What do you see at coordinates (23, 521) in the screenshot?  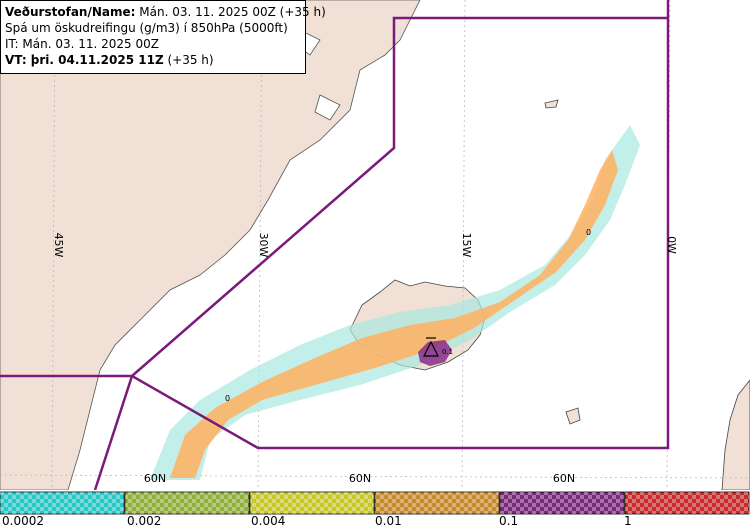 I see `legend-label-1: 0.0002` at bounding box center [23, 521].